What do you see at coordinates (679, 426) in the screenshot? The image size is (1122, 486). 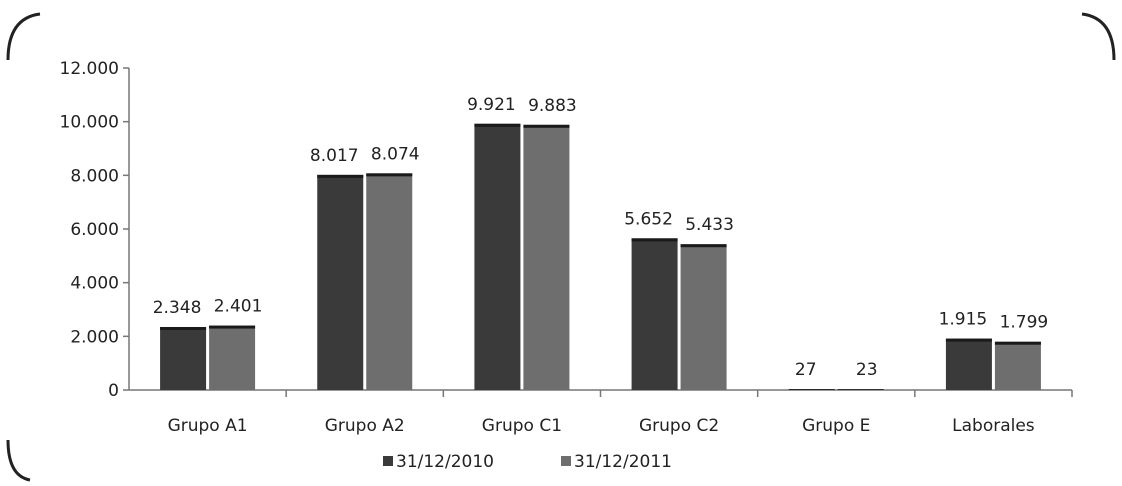 I see `x-tick-label: Grupo C2` at bounding box center [679, 426].